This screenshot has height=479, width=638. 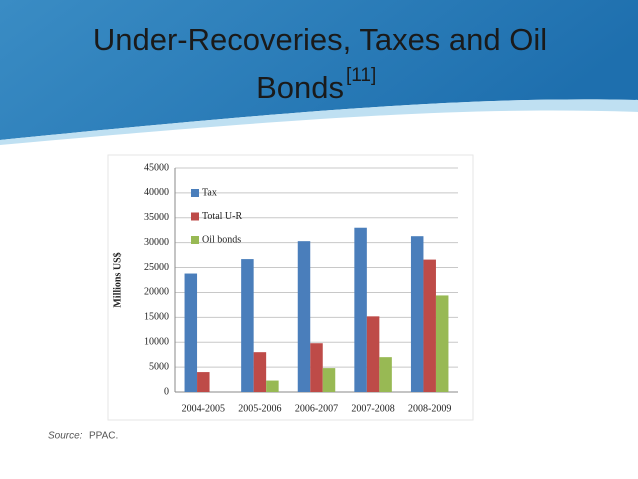 I want to click on title-superscript: [11], so click(x=361, y=75).